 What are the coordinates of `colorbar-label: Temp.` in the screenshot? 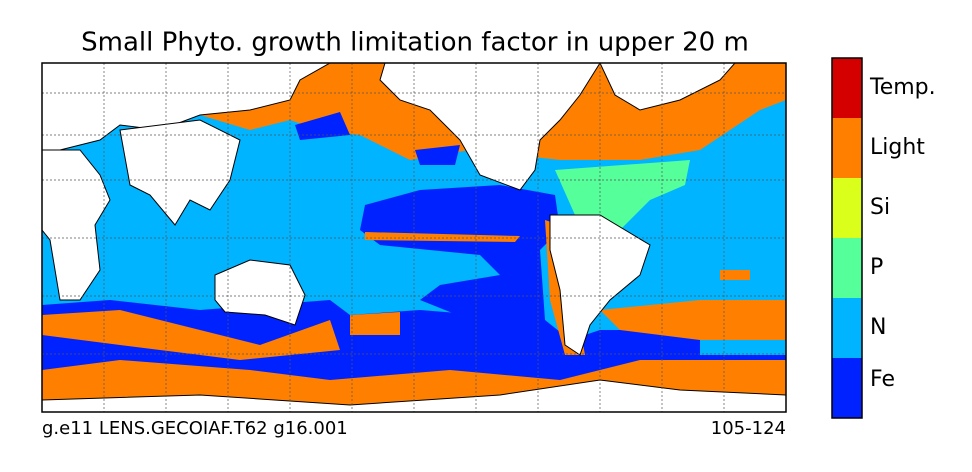 It's located at (902, 87).